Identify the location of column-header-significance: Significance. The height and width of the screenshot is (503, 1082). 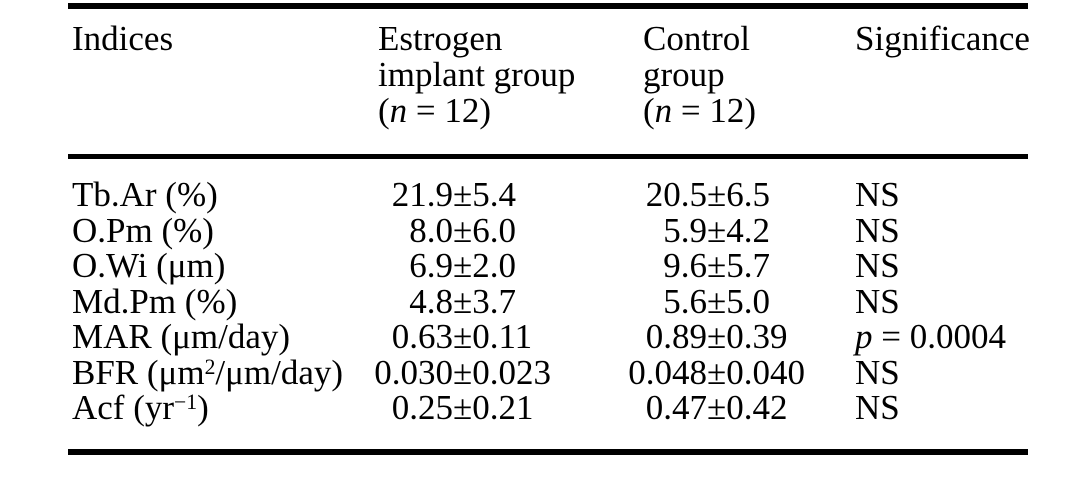
(942, 38).